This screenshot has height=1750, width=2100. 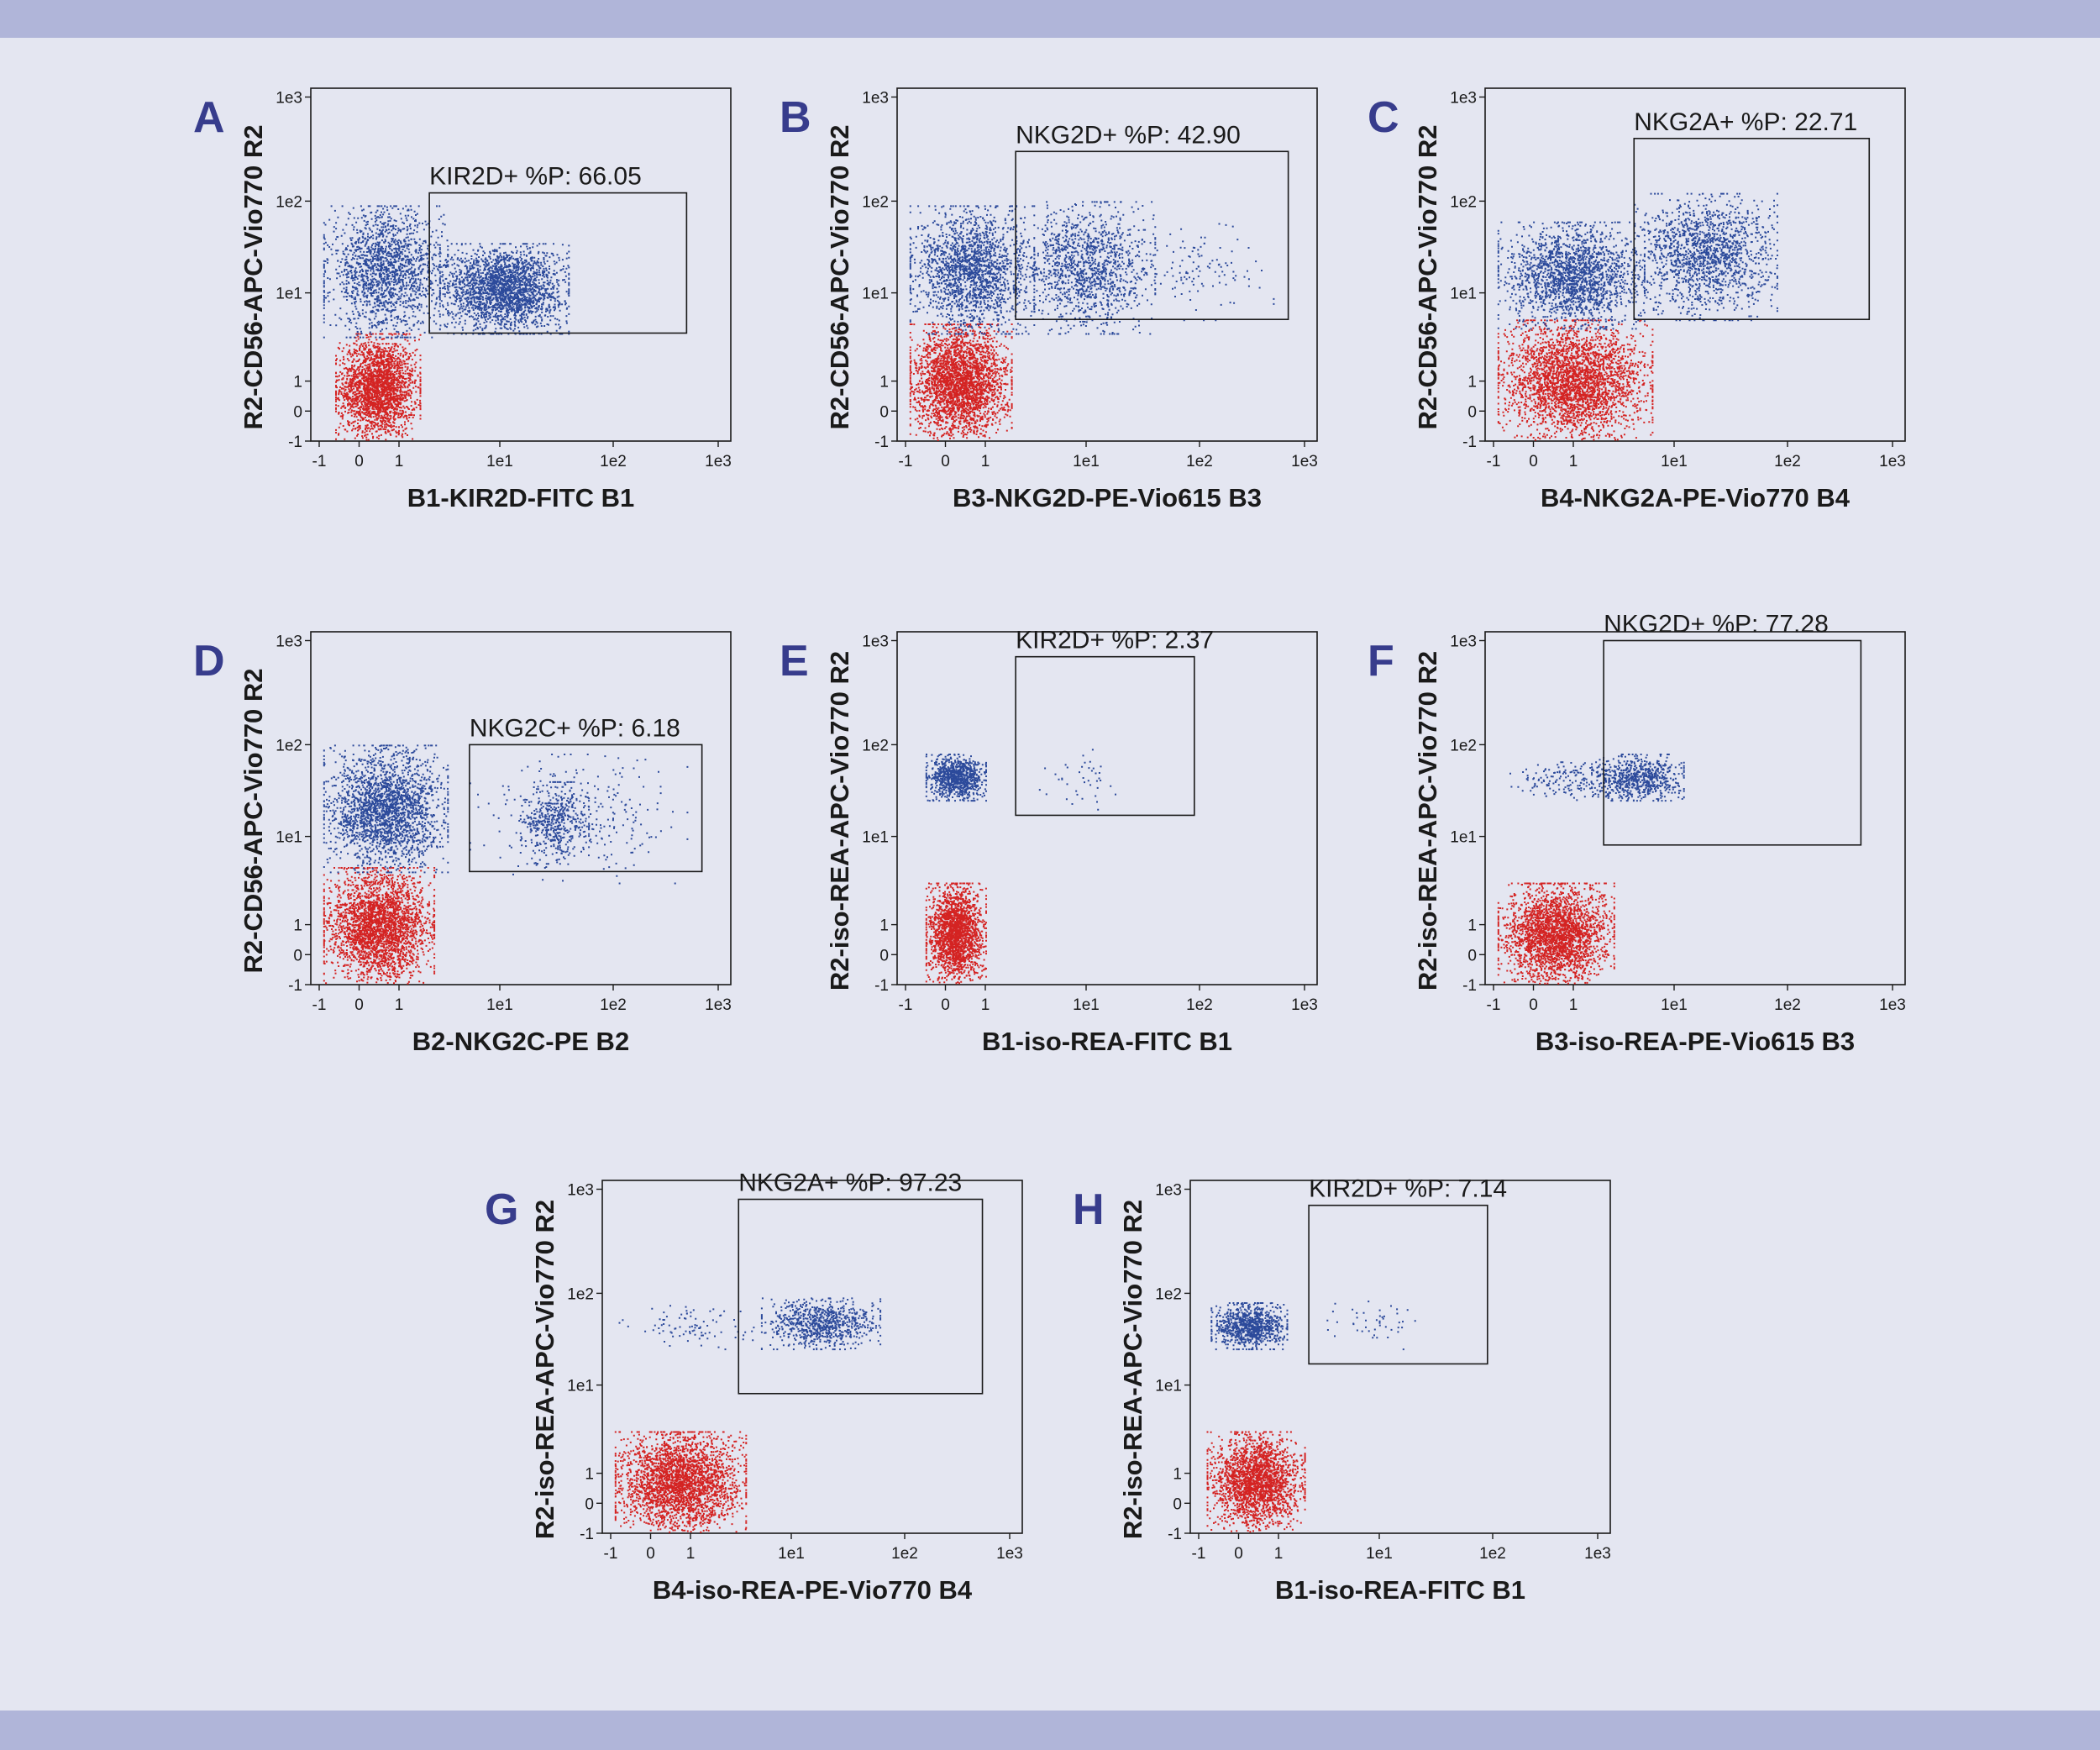 I want to click on gate-rect, so click(x=558, y=263).